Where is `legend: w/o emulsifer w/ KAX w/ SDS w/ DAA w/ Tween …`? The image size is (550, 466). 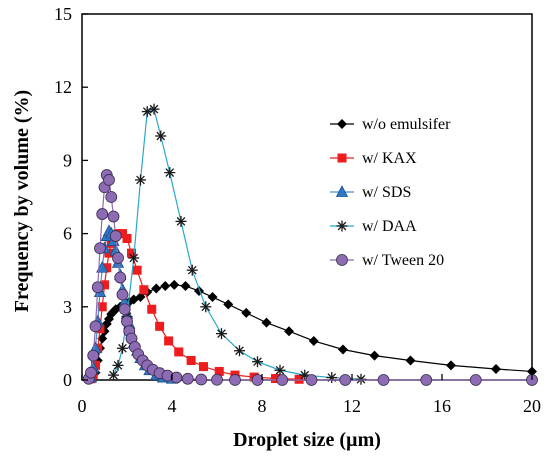
legend: w/o emulsifer w/ KAX w/ SDS w/ DAA w/ Tween … is located at coordinates (390, 192).